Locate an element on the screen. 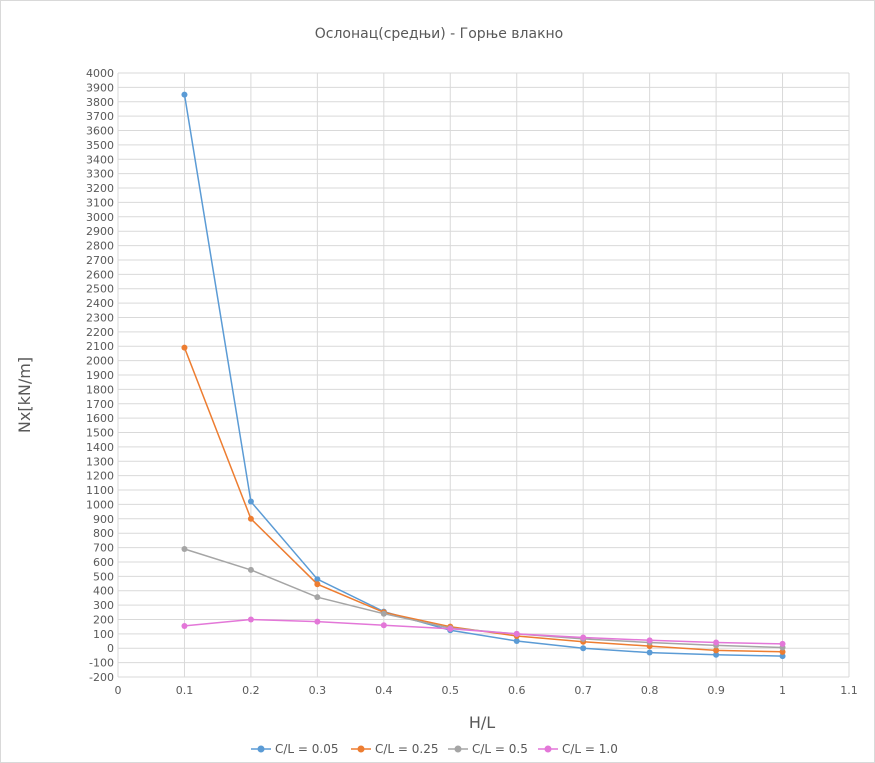 This screenshot has width=875, height=763. y-tick-label: 1000 is located at coordinates (100, 504).